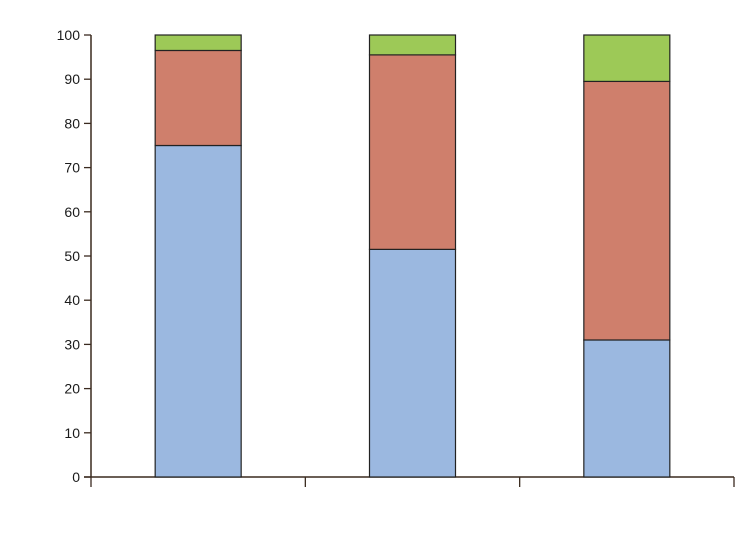 This screenshot has width=739, height=559. What do you see at coordinates (72, 433) in the screenshot?
I see `y-tick-label-10: 10` at bounding box center [72, 433].